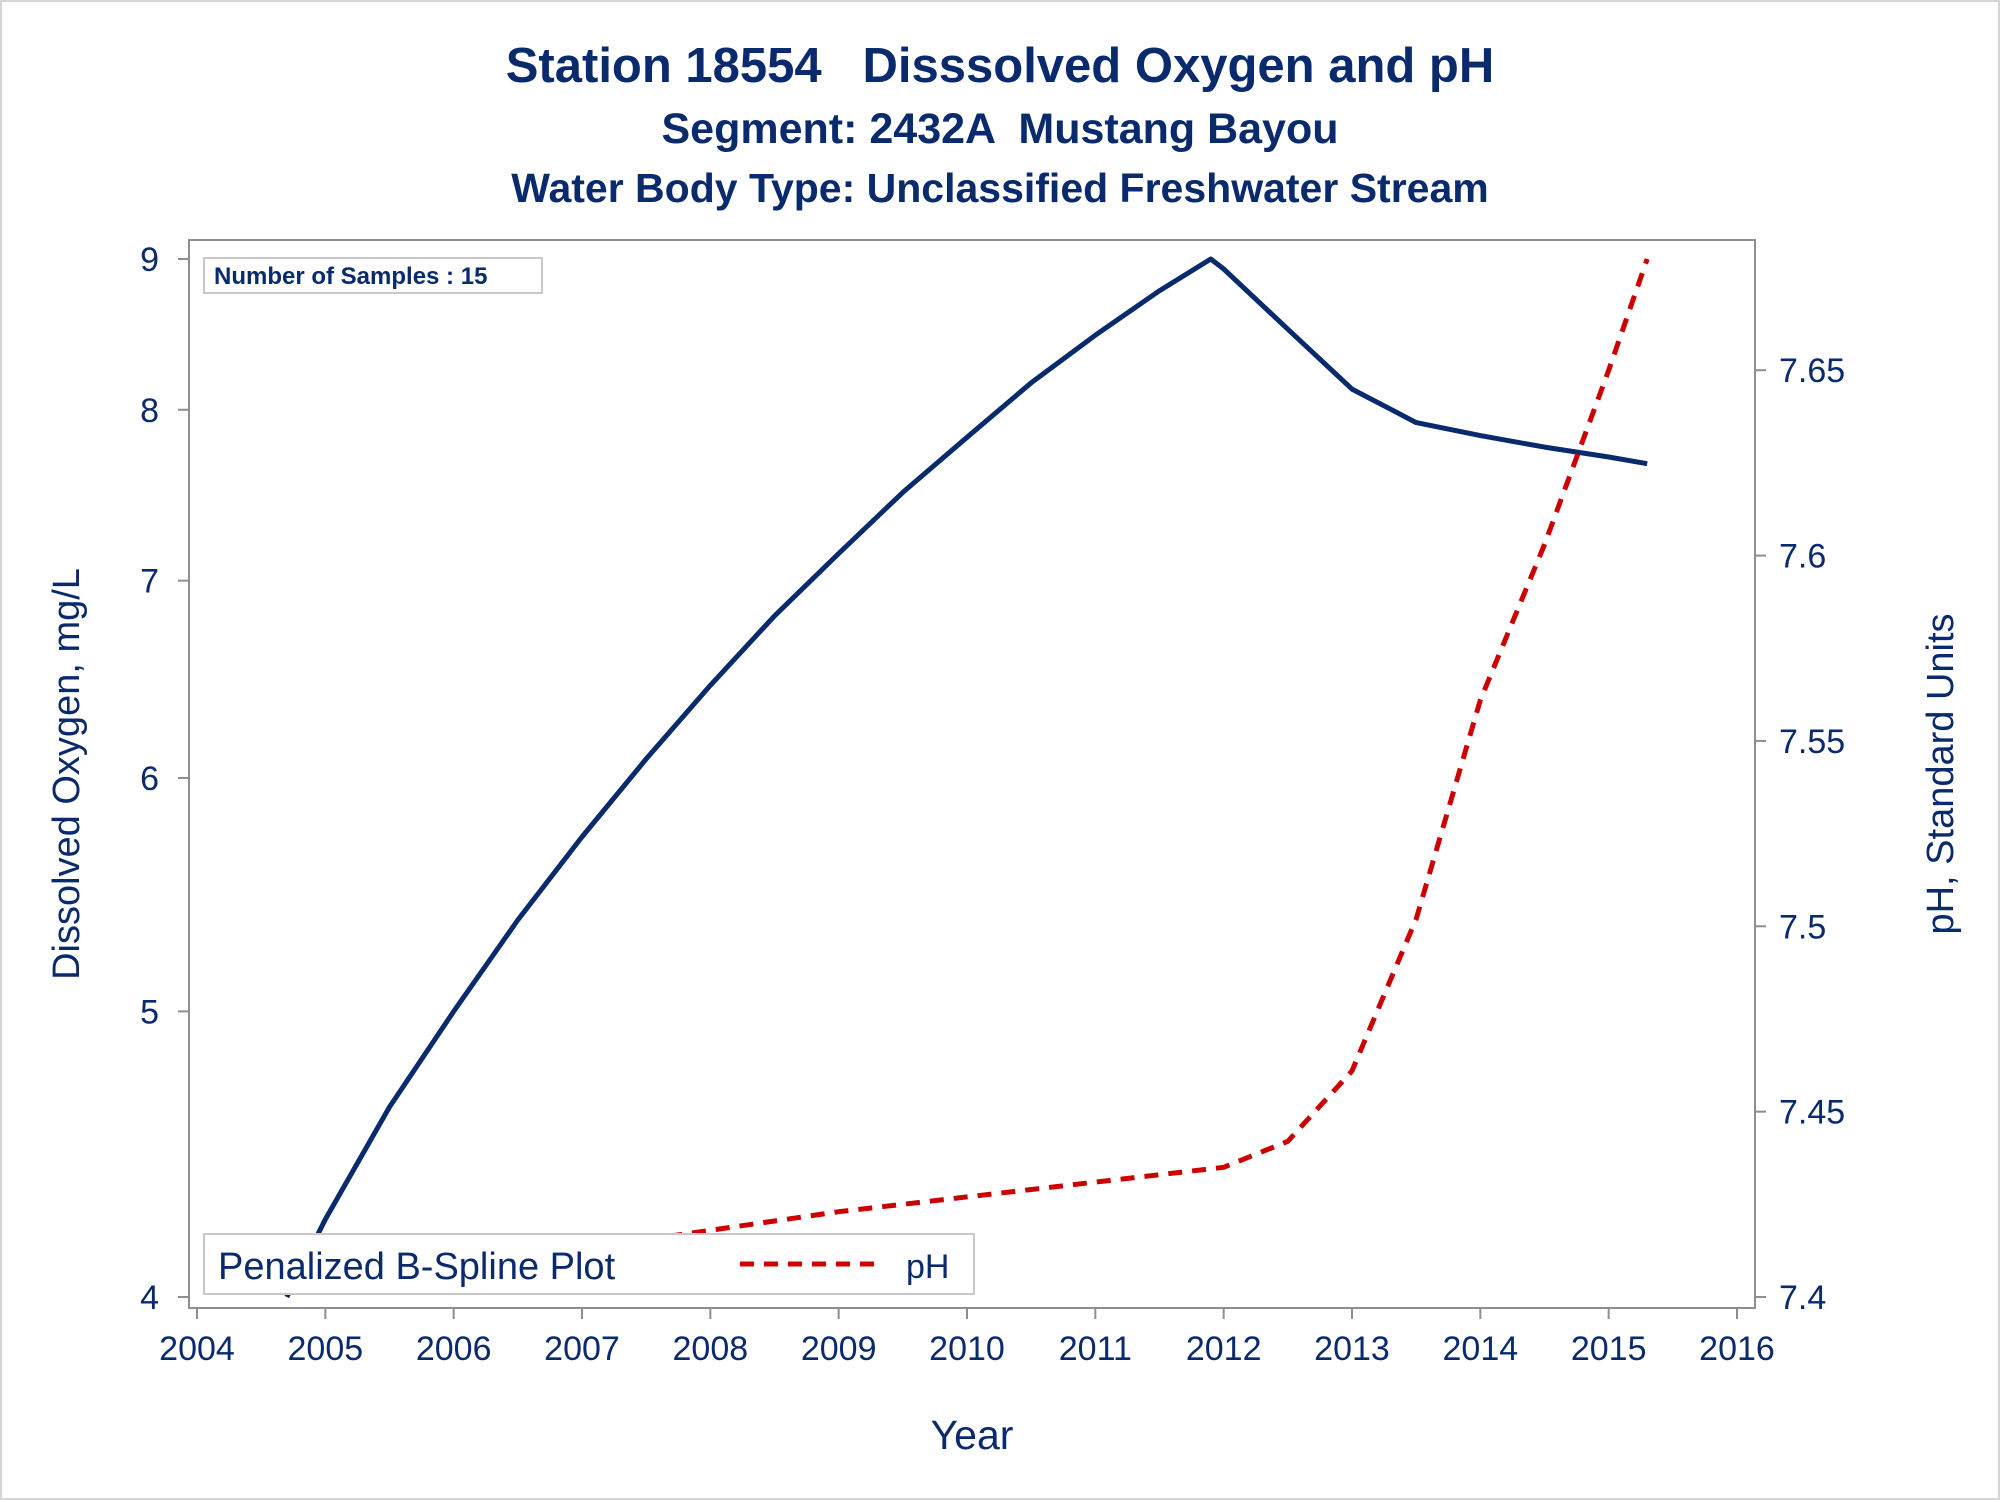  I want to click on y-left-tick-label: 9, so click(149, 260).